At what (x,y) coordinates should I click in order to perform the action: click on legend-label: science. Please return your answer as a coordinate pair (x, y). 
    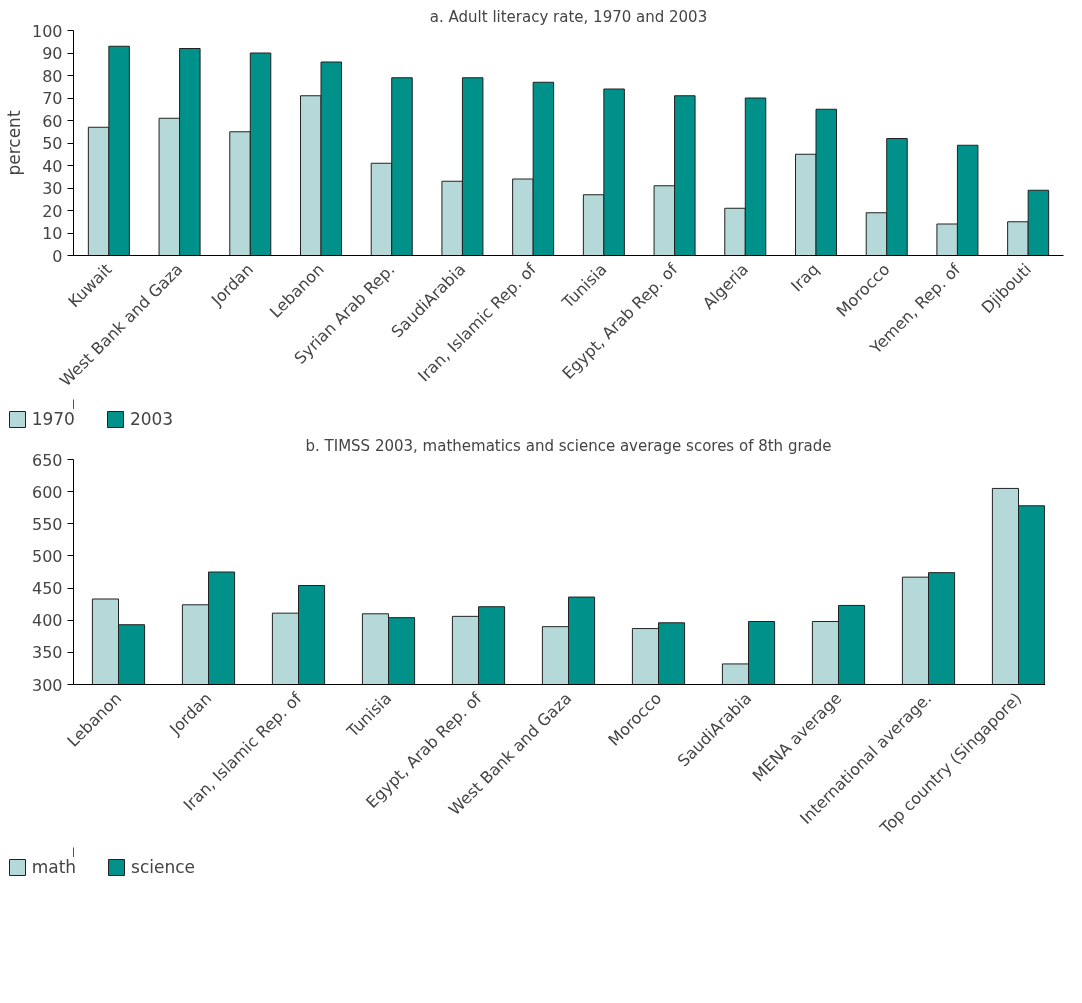
    Looking at the image, I should click on (163, 867).